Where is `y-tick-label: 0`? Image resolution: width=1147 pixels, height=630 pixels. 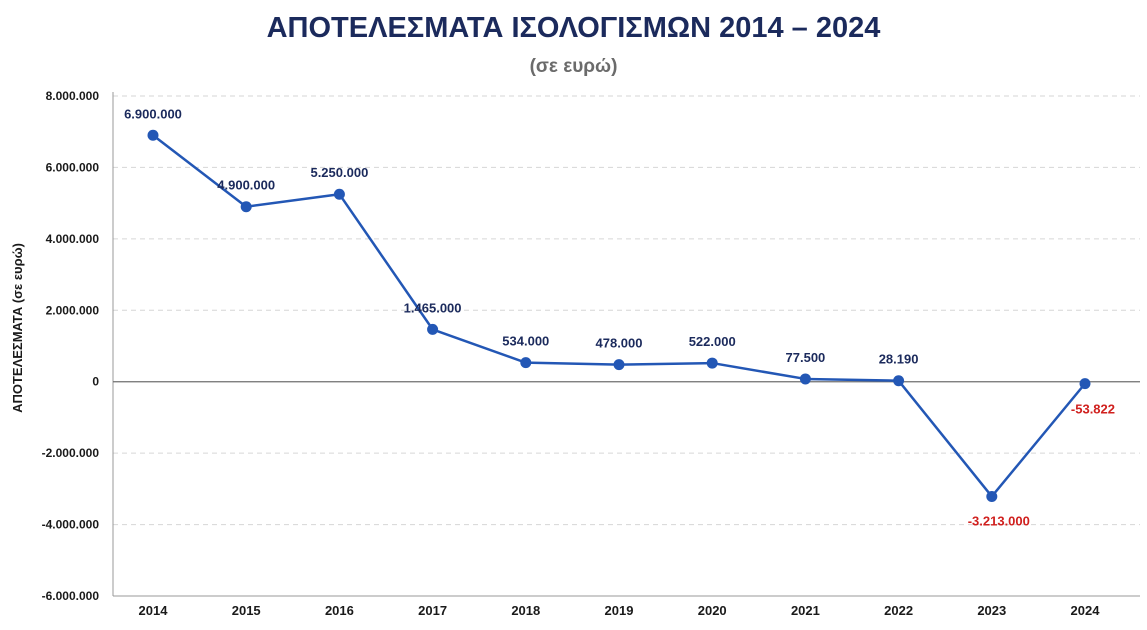
y-tick-label: 0 is located at coordinates (95, 382).